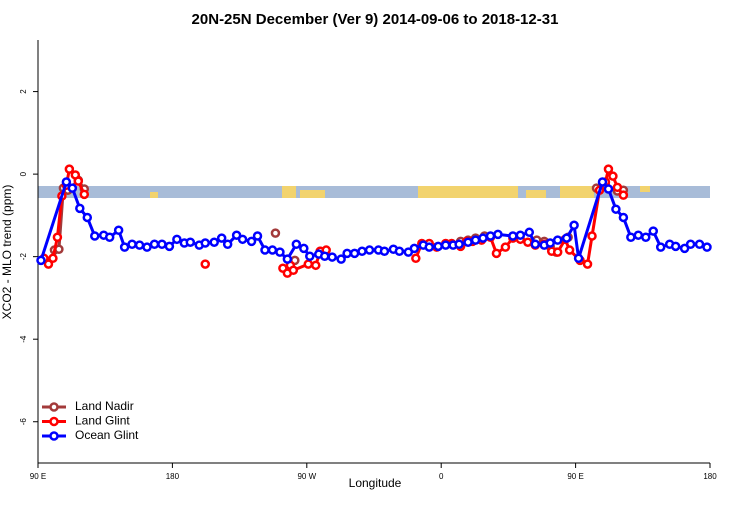 The width and height of the screenshot is (750, 505). Describe the element at coordinates (23, 422) in the screenshot. I see `y-tick-label: -6` at that location.